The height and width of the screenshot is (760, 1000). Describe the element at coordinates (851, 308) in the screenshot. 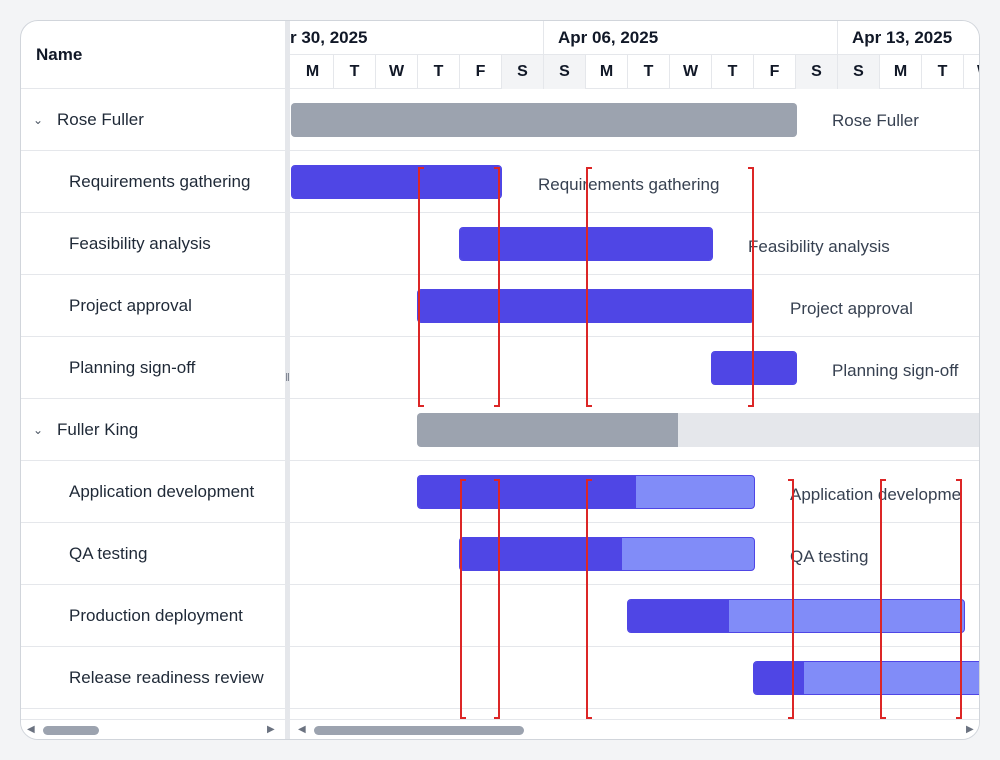

I see `bar-label: Project approval` at that location.